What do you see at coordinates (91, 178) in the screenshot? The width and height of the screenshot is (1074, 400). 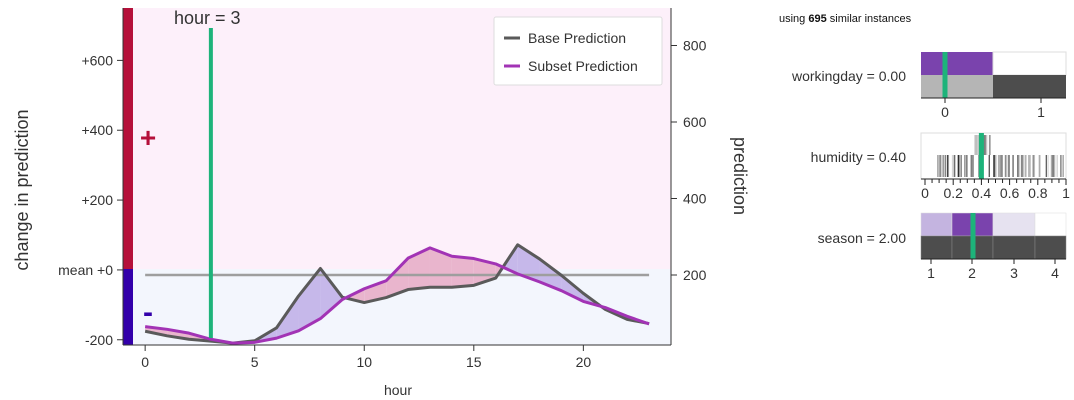 I see `left-y-axis: +600 +400 +200 mean +0 -200` at bounding box center [91, 178].